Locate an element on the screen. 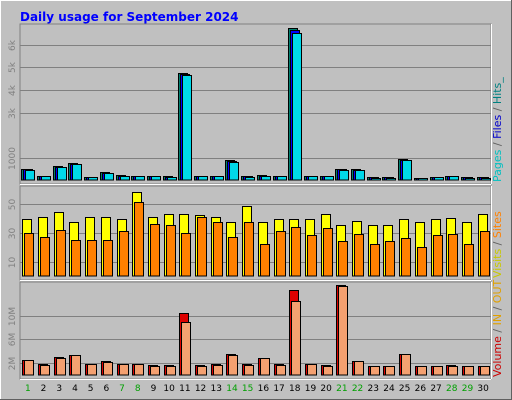  day-label-19: 19 is located at coordinates (311, 389).